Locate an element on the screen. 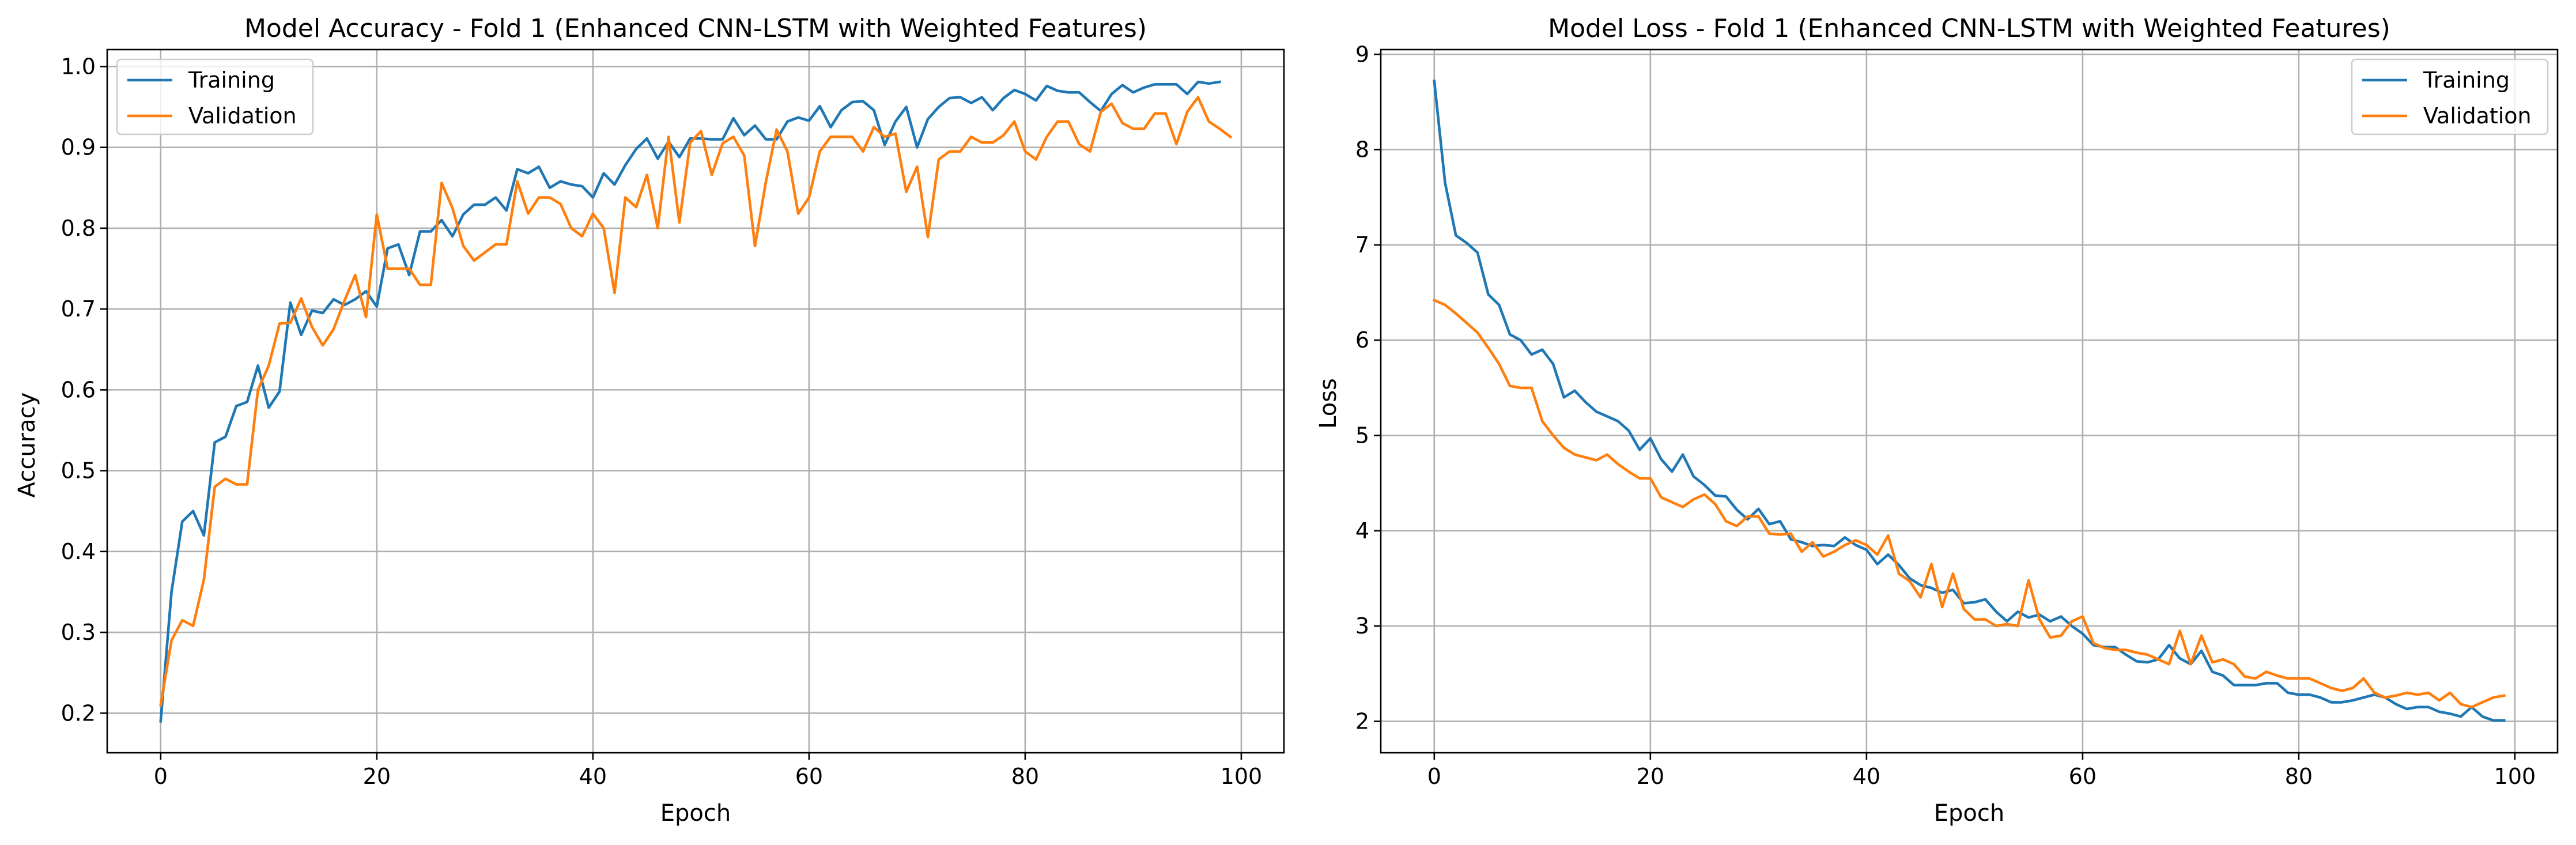 The width and height of the screenshot is (2576, 845). accuracy-y-tick-label: 0.9 is located at coordinates (78, 147).